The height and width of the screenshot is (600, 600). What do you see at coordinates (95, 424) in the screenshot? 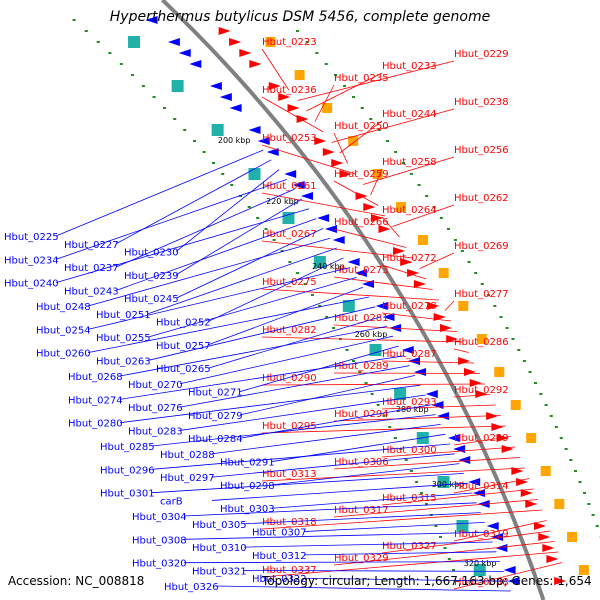
I see `minus-gene-label: Hbut_0280` at bounding box center [95, 424].